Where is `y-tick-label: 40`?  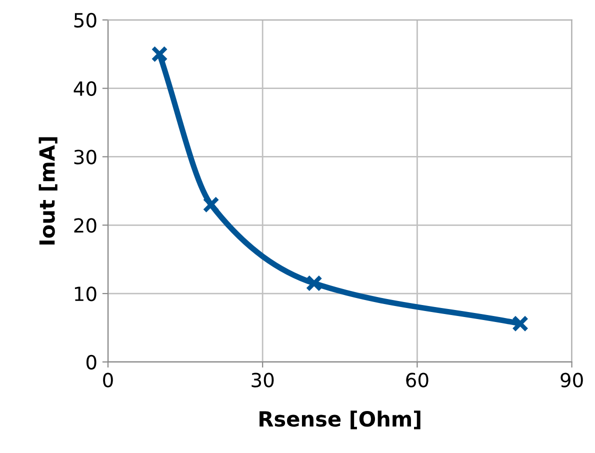 y-tick-label: 40 is located at coordinates (85, 88).